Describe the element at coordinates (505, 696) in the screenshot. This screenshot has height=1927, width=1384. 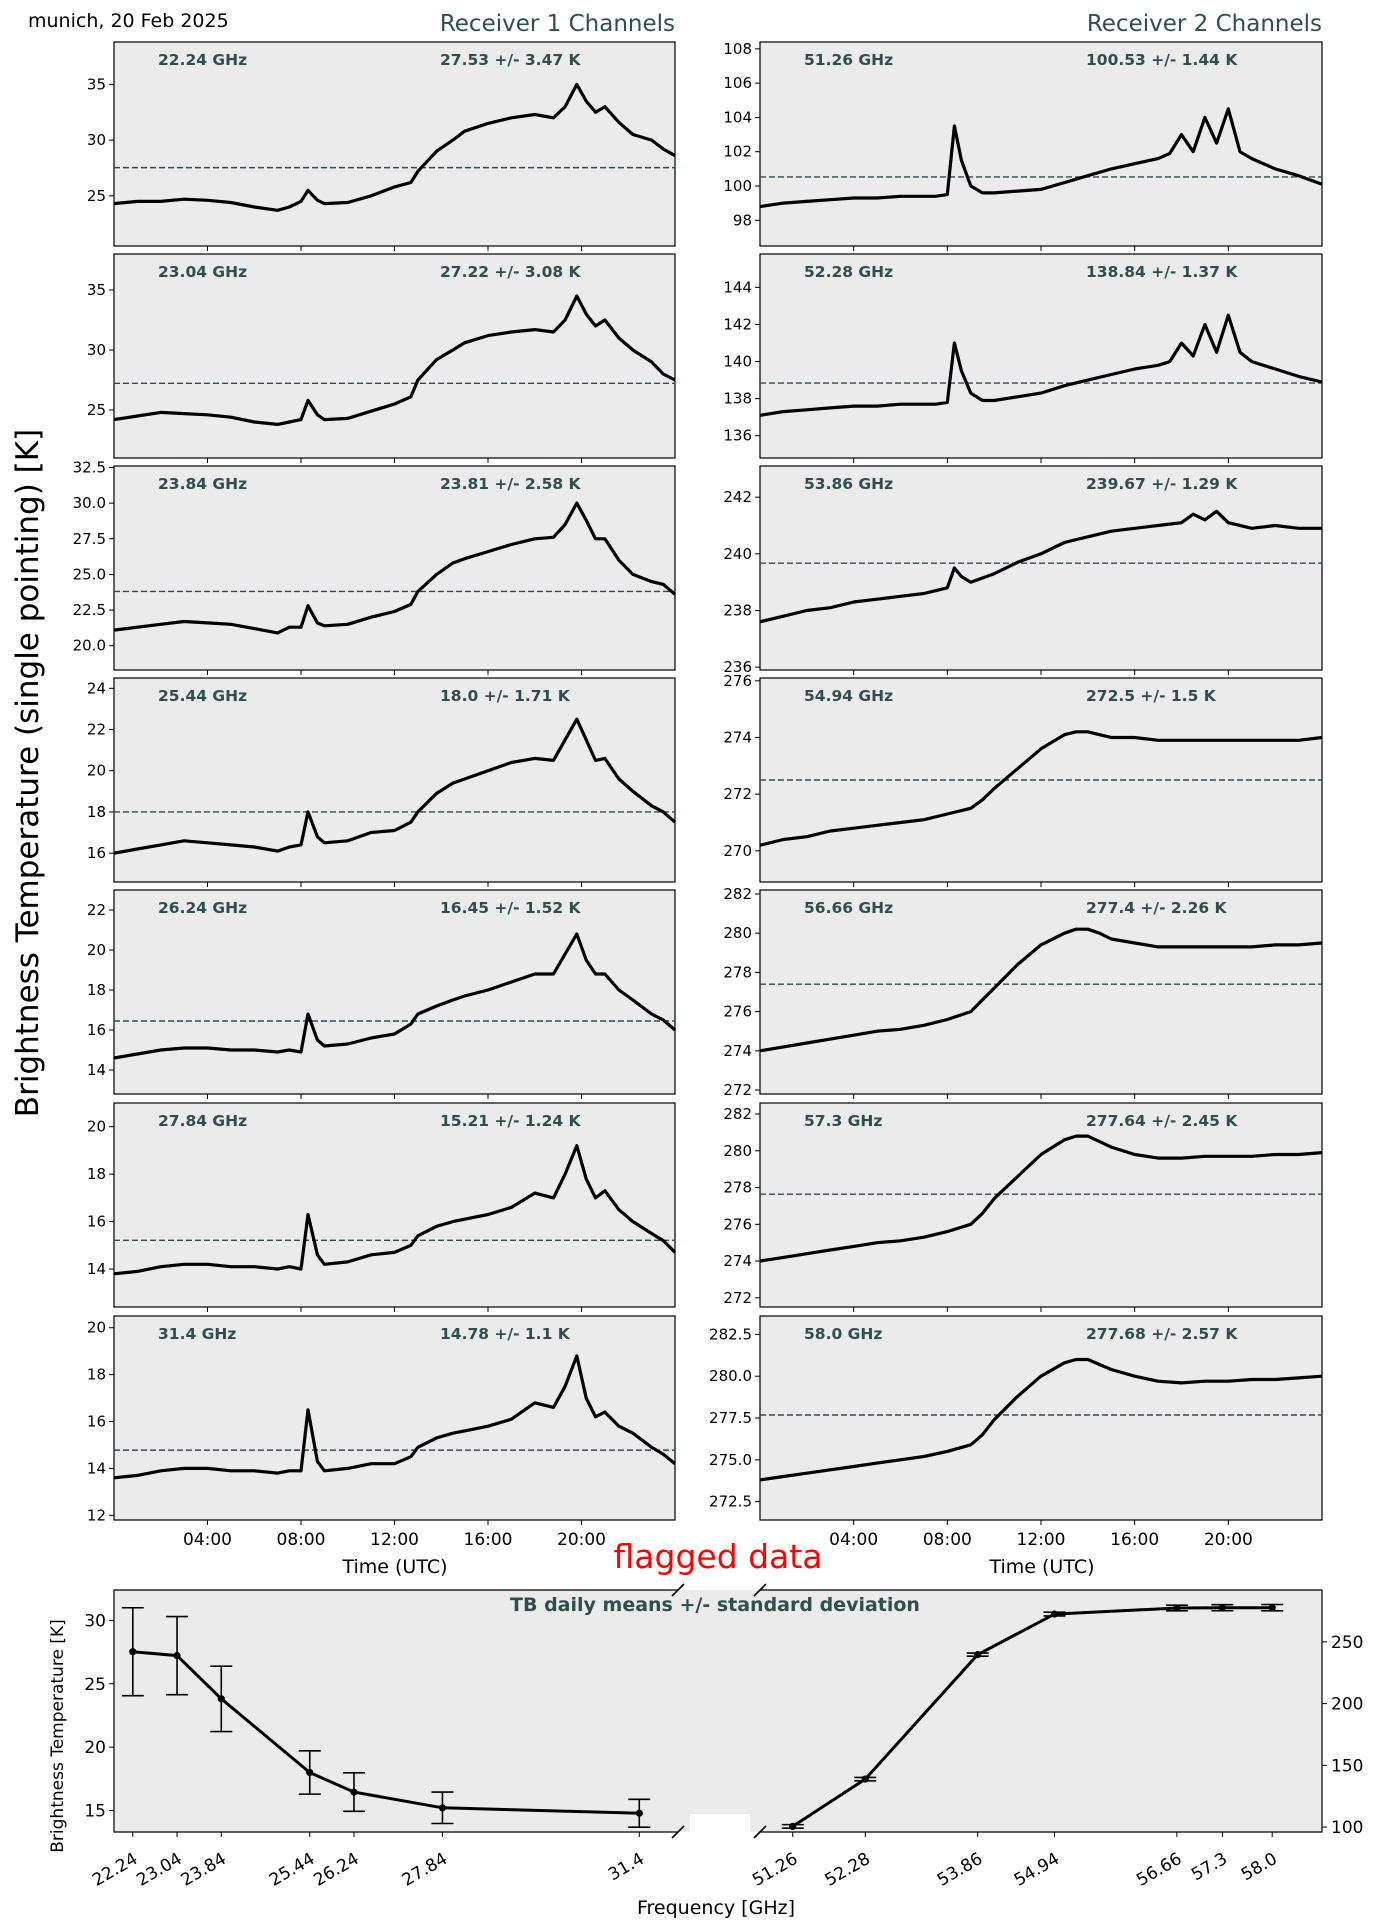
I see `rx1-panel-3-stat-label: 18.0 +/- 1.71 K` at that location.